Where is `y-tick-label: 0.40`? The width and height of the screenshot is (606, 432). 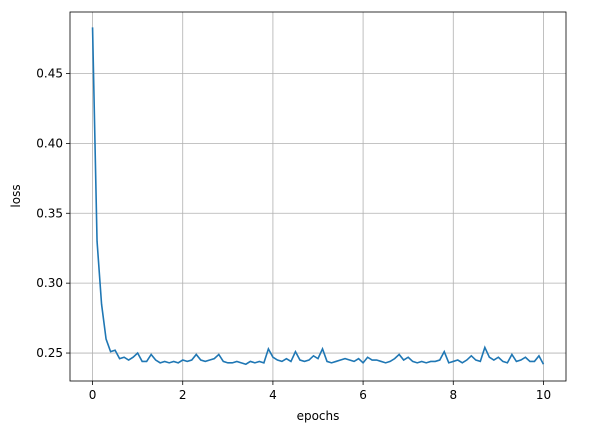
y-tick-label: 0.40 is located at coordinates (49, 143).